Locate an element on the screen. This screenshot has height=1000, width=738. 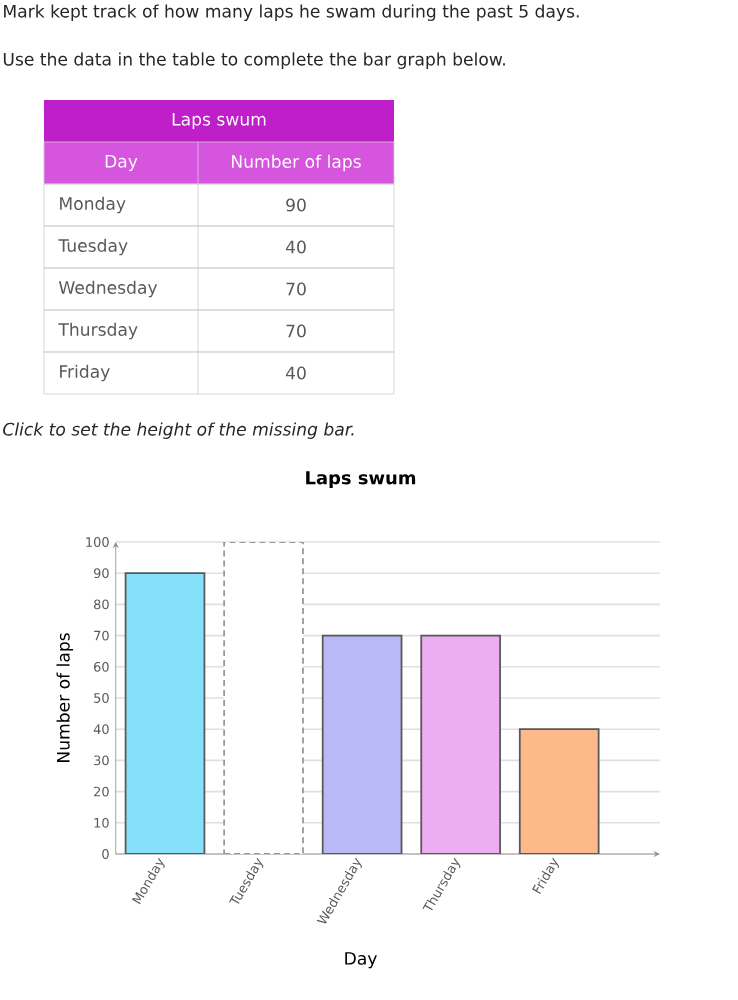
text: Wednesday is located at coordinates (108, 289).